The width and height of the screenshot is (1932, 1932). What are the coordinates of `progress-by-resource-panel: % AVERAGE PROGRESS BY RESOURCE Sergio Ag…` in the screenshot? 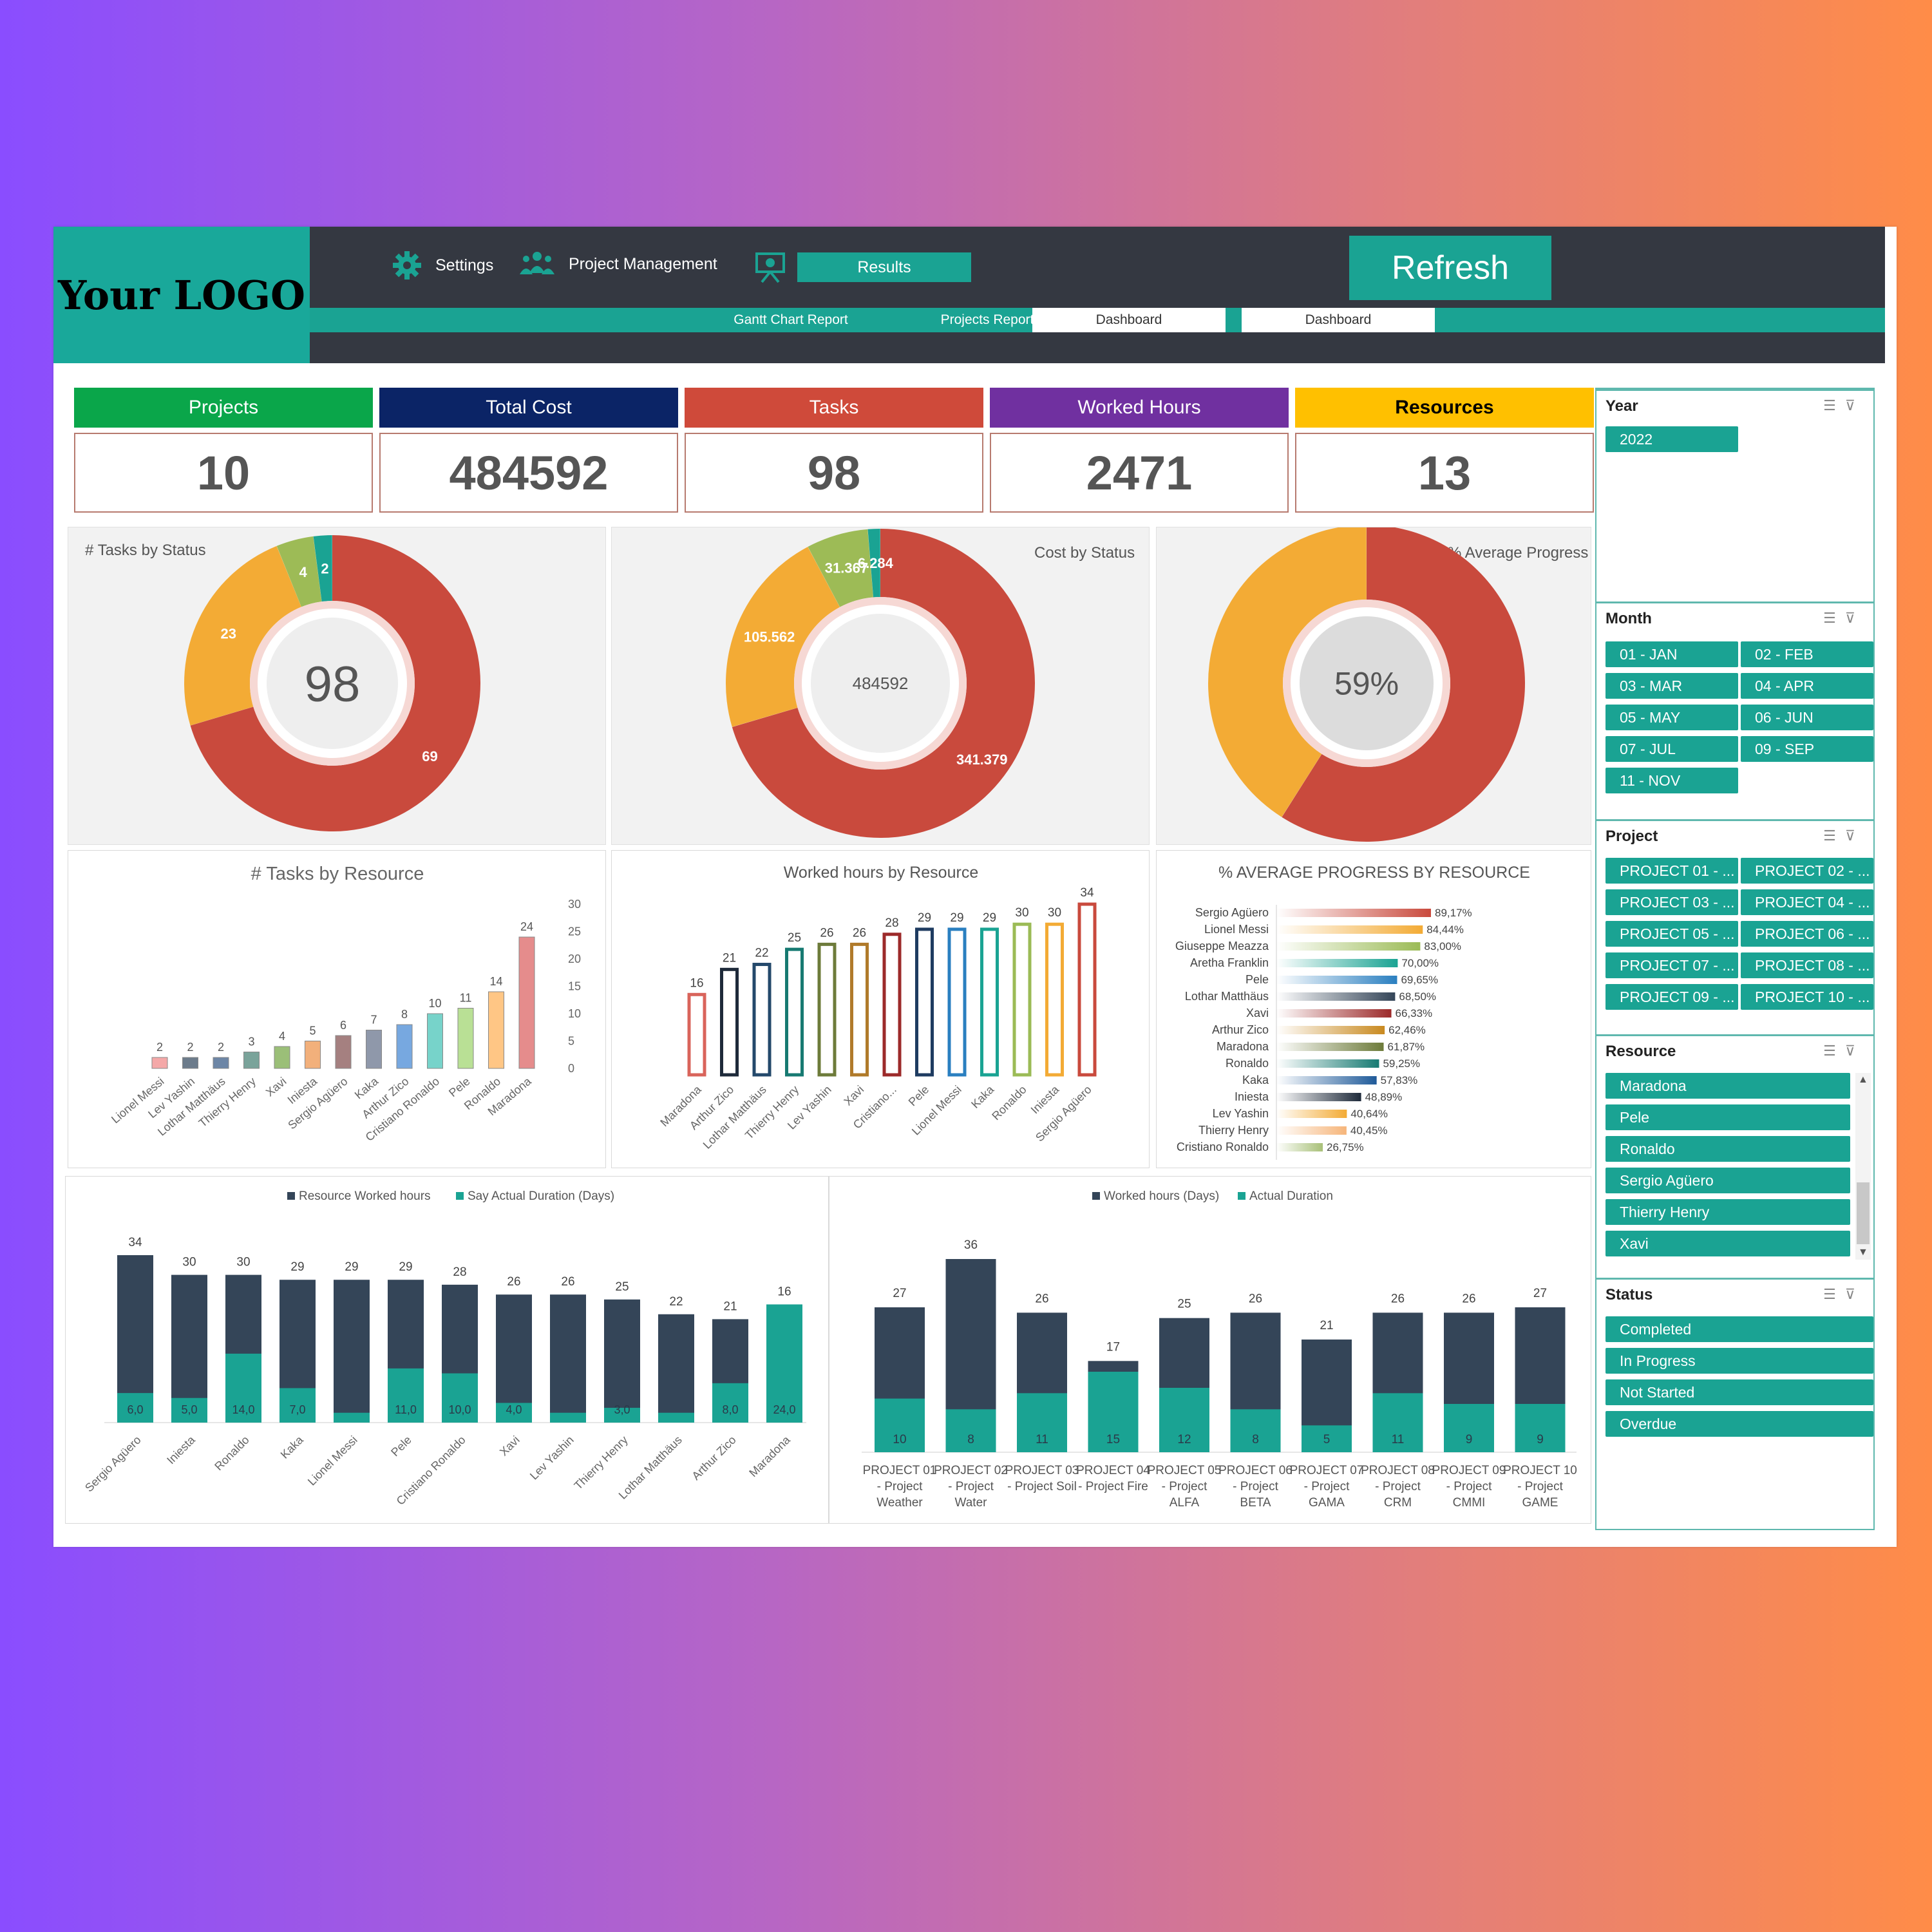 It's located at (1374, 1009).